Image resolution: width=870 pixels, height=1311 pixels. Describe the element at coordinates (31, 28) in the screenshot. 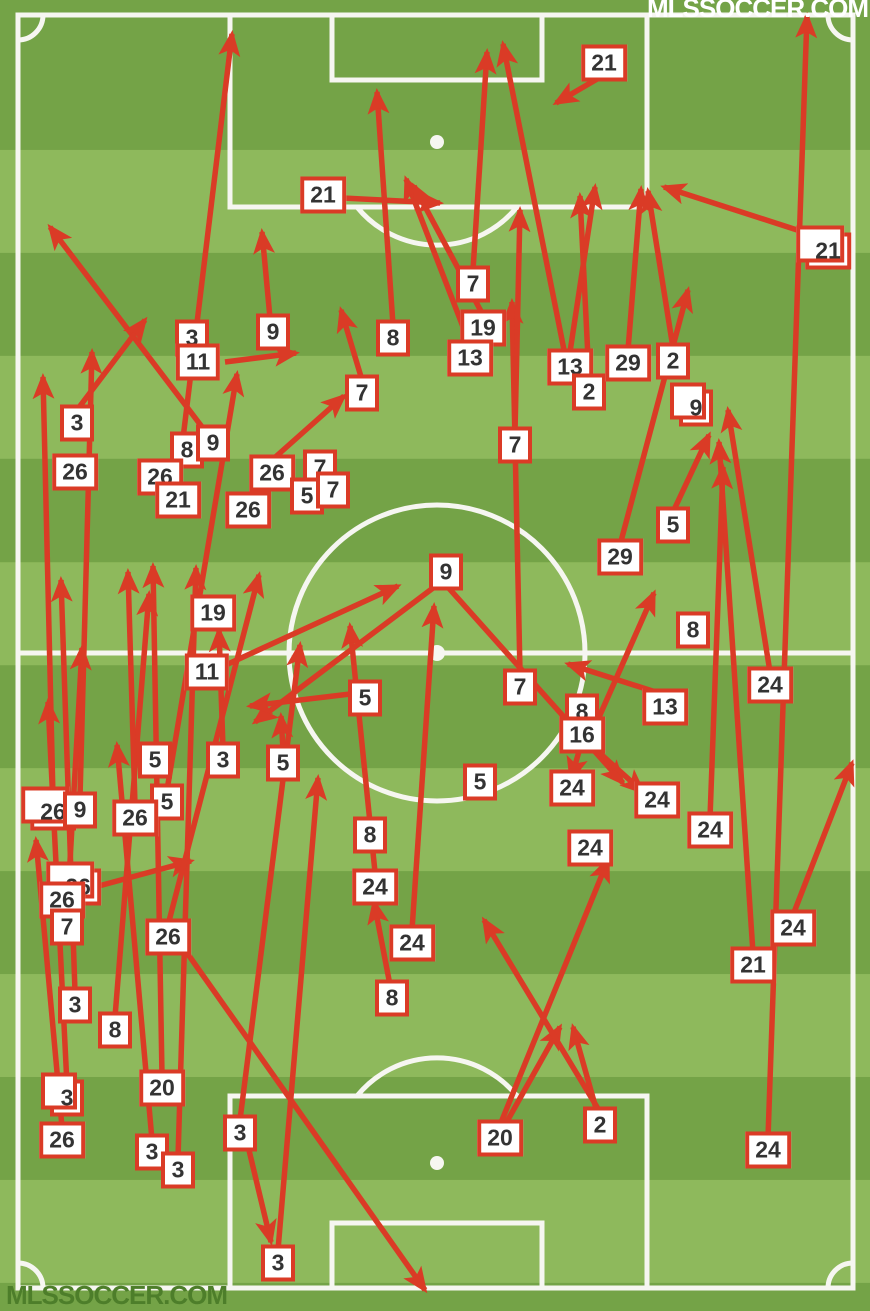

I see `corner-arc-top-left` at that location.